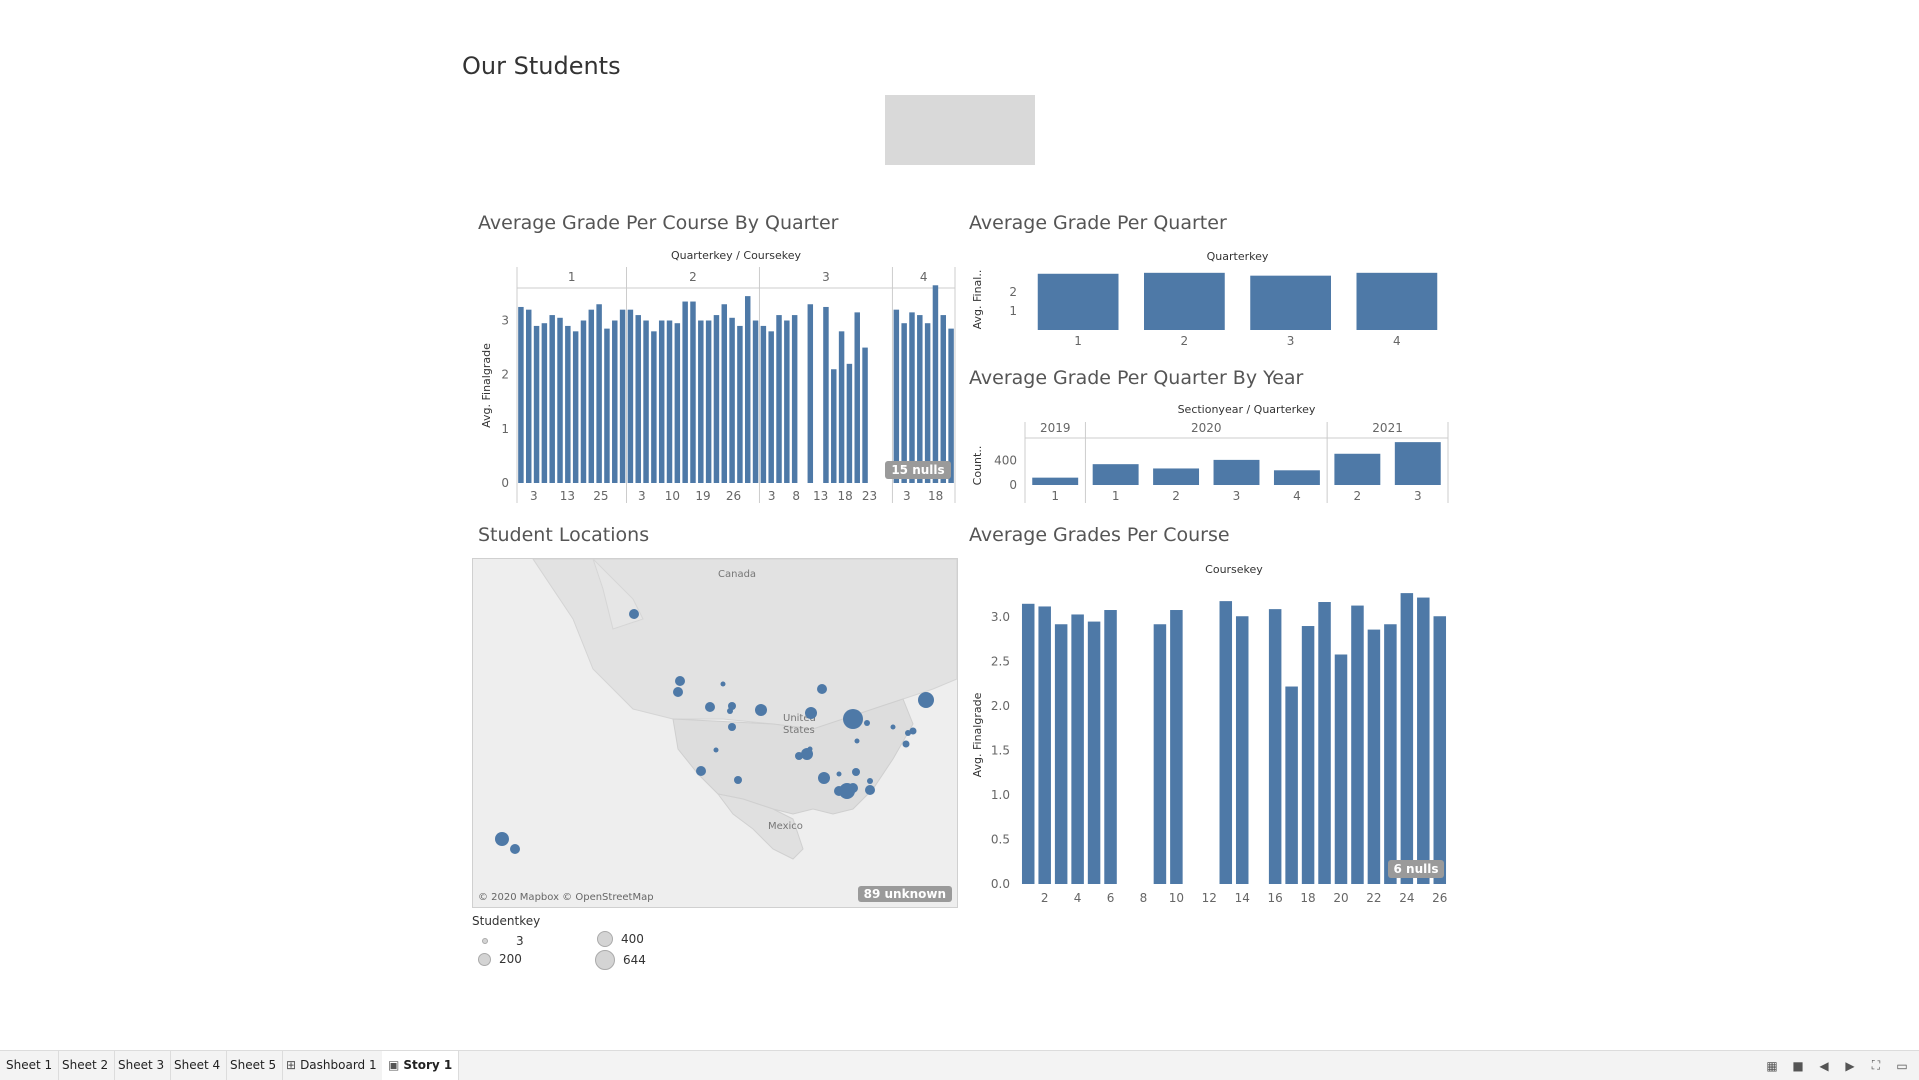  I want to click on tab-sheet-5: Sheet 5, so click(254, 1065).